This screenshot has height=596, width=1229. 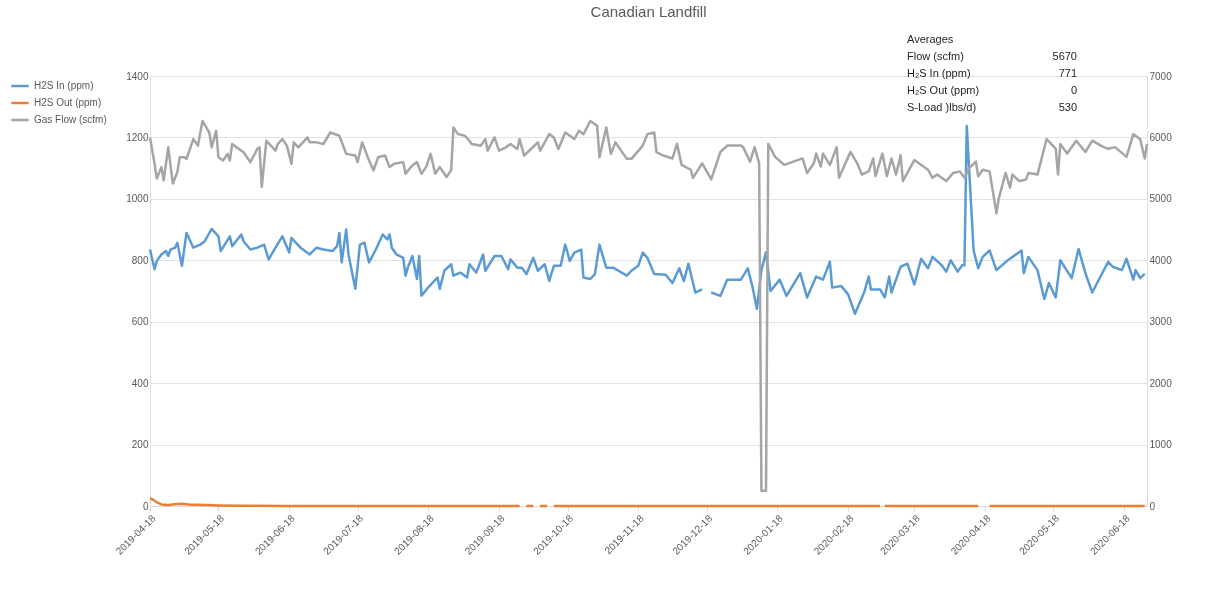 What do you see at coordinates (70, 119) in the screenshot?
I see `legend-label: Gas Flow (scfm)` at bounding box center [70, 119].